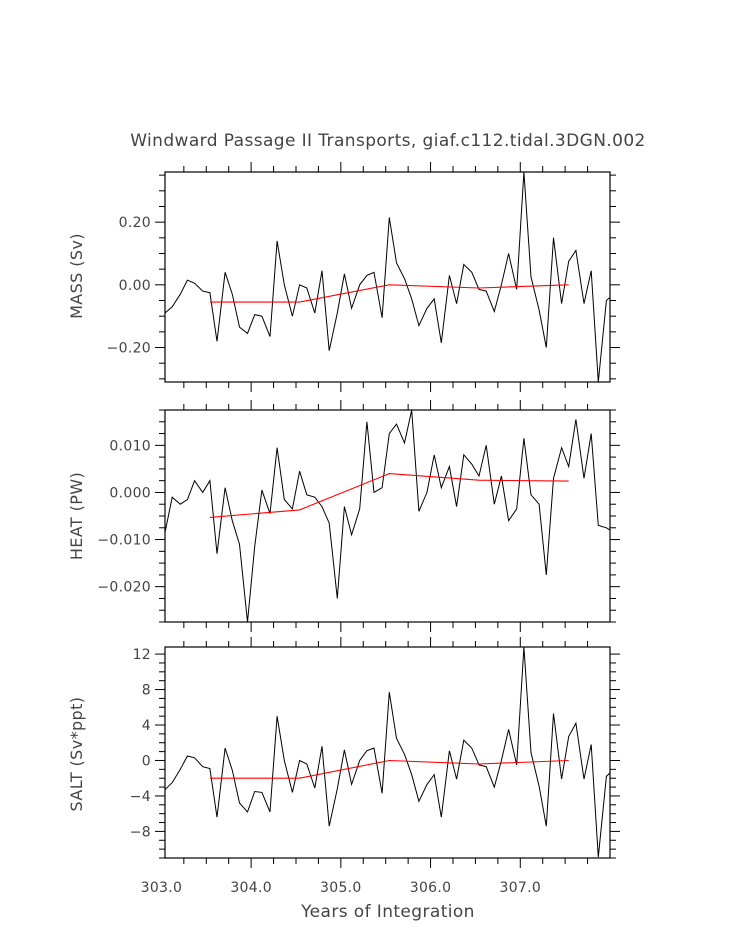 This screenshot has width=733, height=950. I want to click on salt-plot-frame, so click(387, 752).